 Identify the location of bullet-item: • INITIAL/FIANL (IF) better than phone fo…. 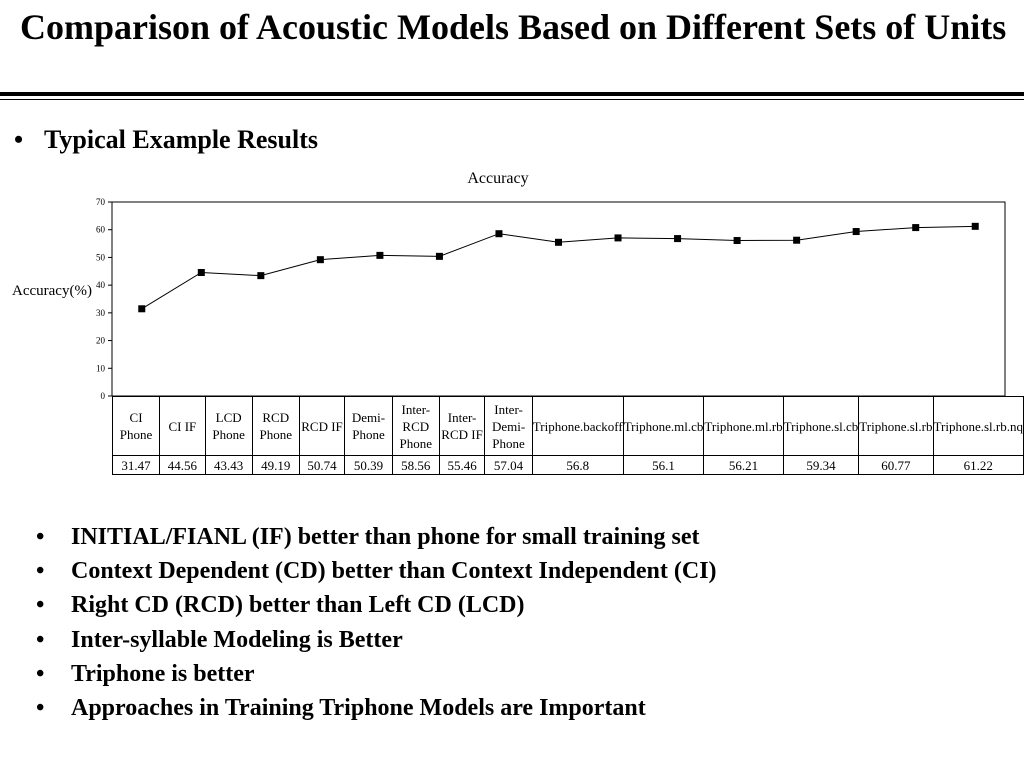
(376, 537).